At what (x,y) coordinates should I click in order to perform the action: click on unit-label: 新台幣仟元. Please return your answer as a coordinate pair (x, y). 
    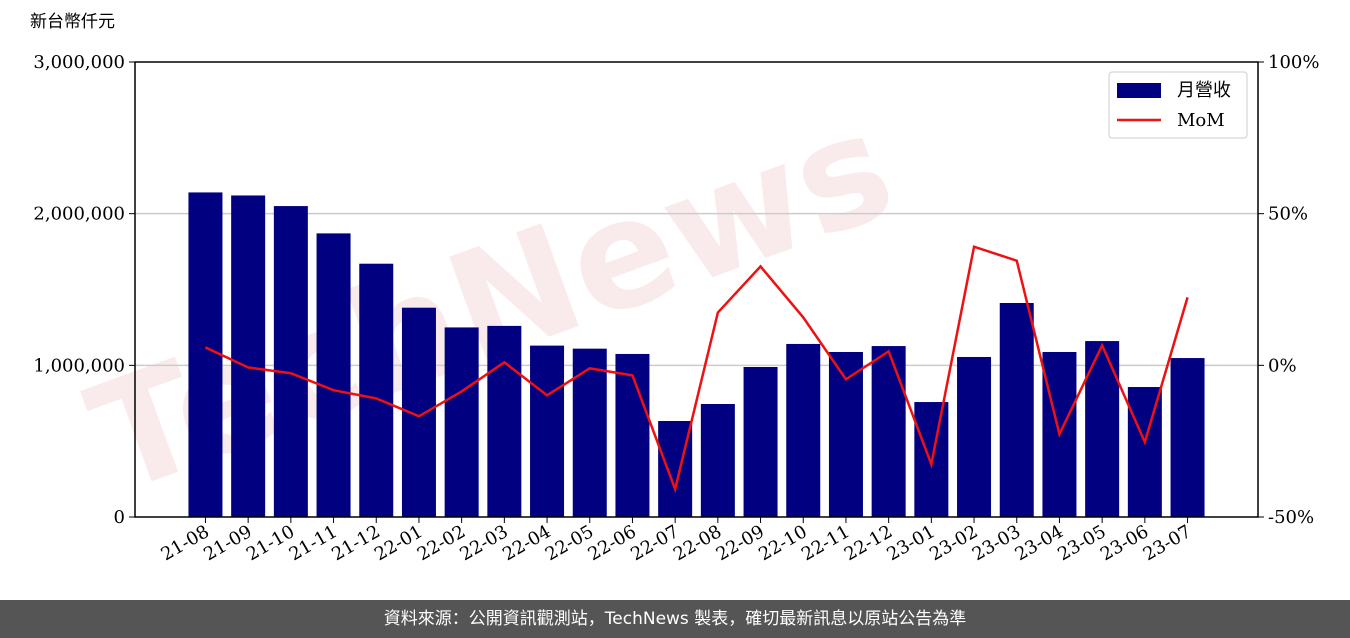
    Looking at the image, I should click on (72, 22).